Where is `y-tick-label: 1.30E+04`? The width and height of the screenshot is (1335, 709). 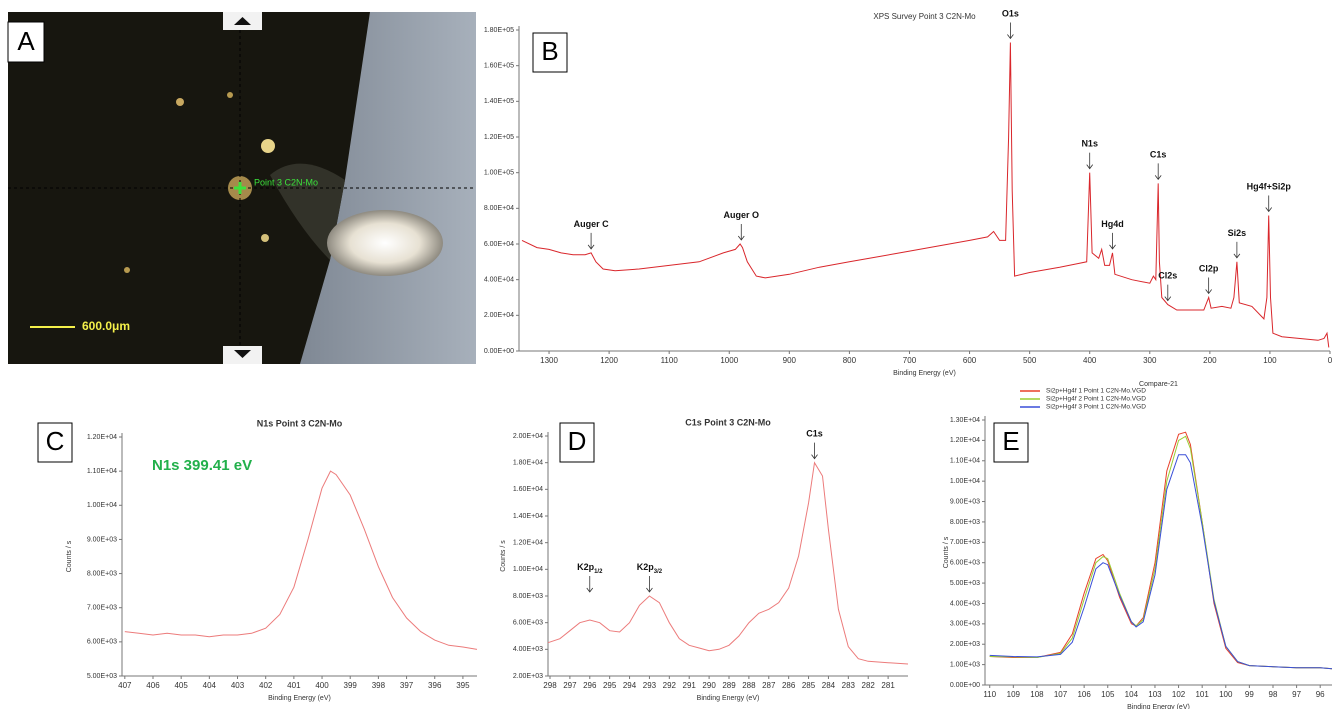
y-tick-label: 1.30E+04 is located at coordinates (965, 420).